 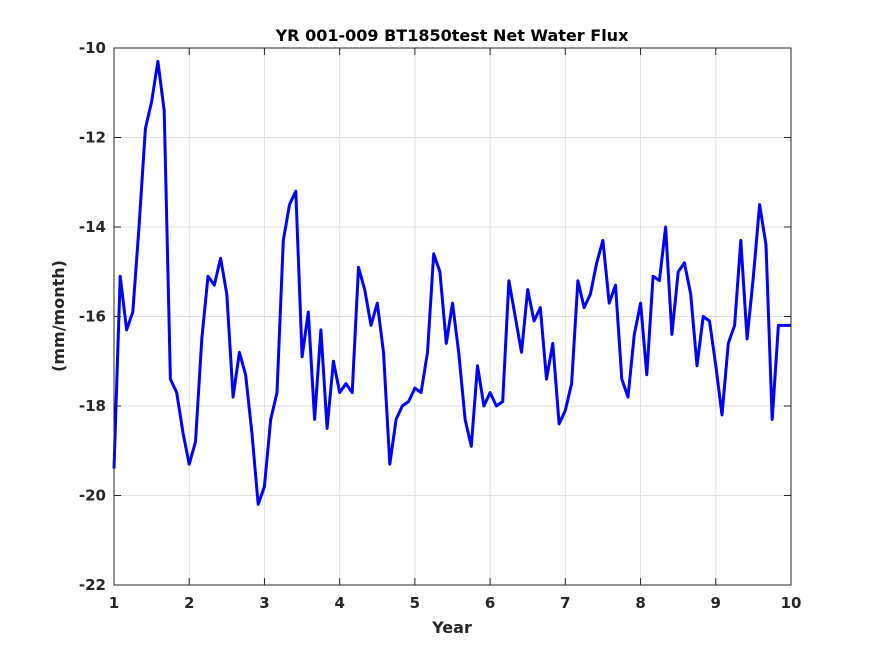 I want to click on x-tick-label: 8, so click(x=640, y=603).